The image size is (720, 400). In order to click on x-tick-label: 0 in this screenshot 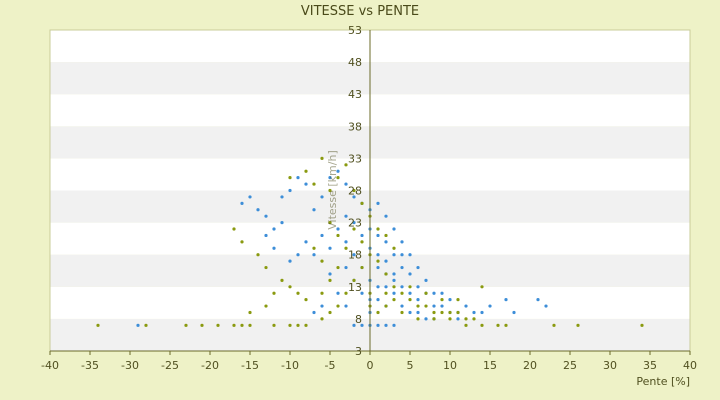, I will do `click(370, 365)`.